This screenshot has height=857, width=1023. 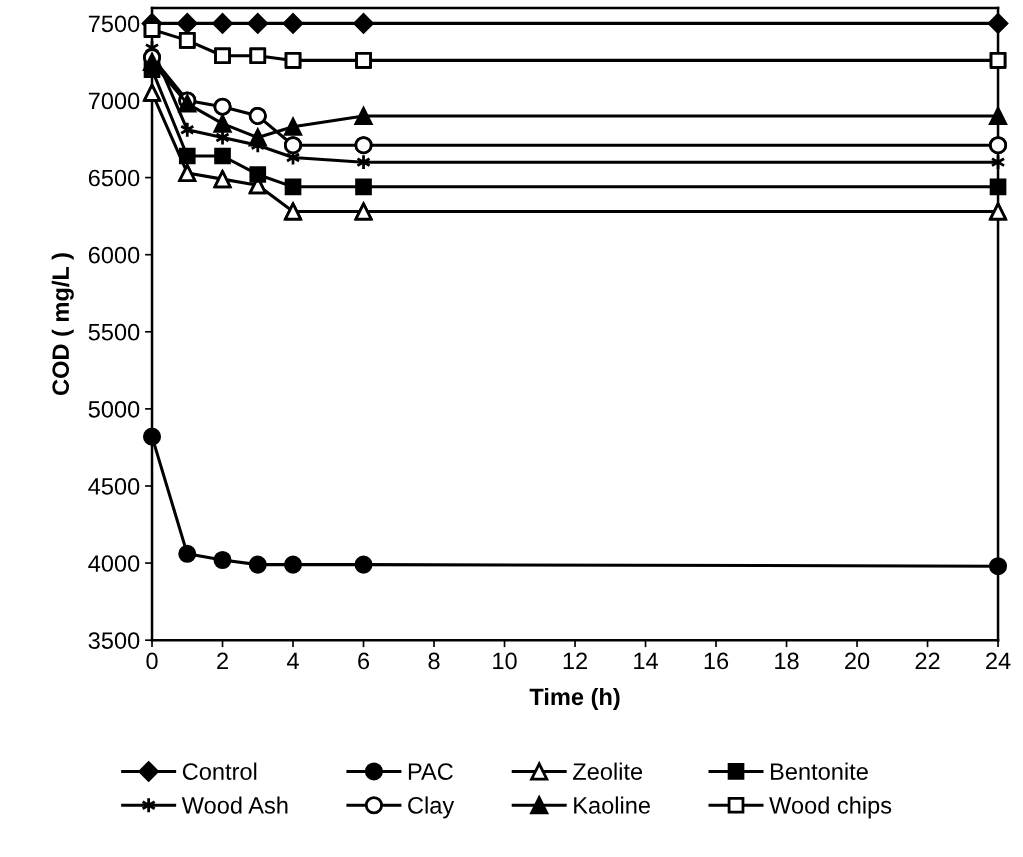 I want to click on y-tick-label: 4500, so click(x=114, y=486).